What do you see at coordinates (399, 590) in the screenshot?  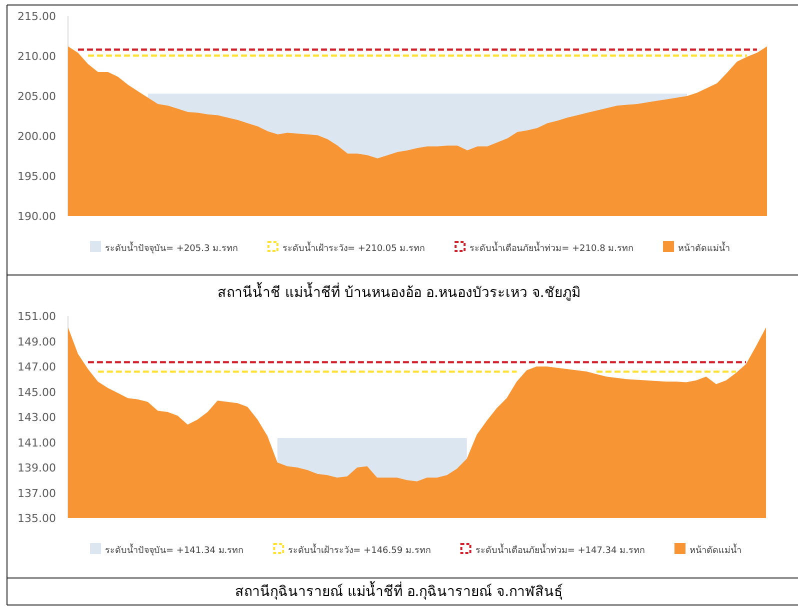 I see `text: สถานีกุฉินารายณ์ แม่น้ำชีที่ อ.กุฉินารายณ์ จ.กาฬสินธุ์` at bounding box center [399, 590].